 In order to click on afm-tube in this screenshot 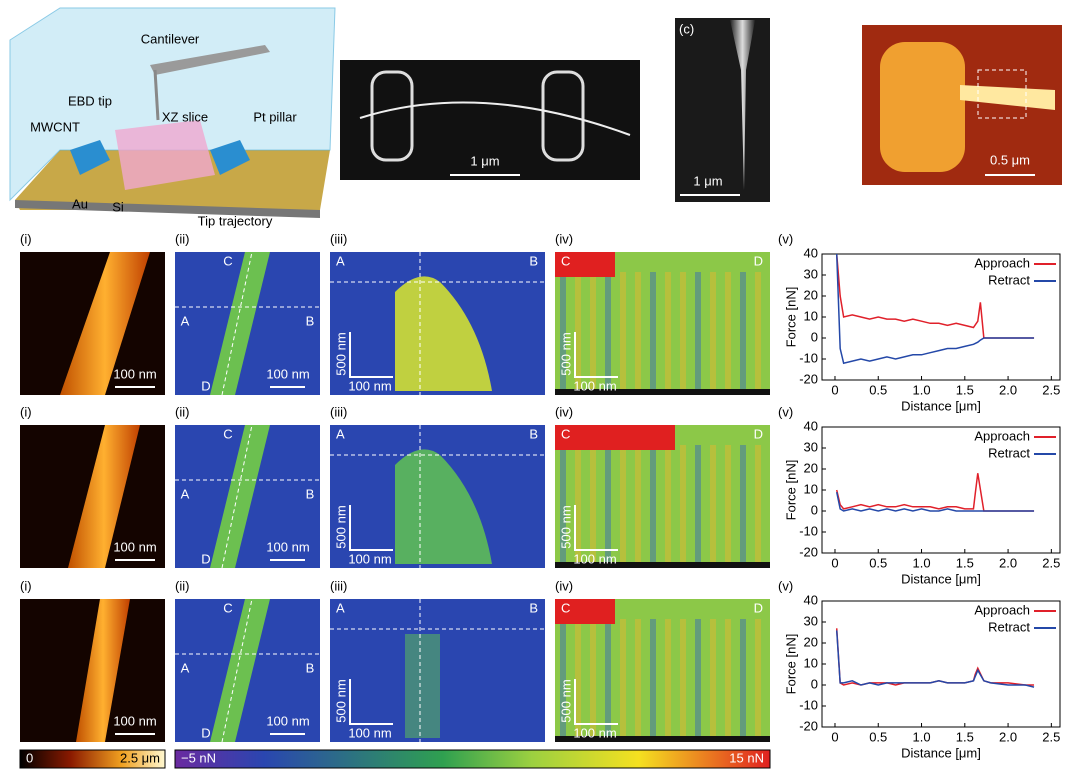, I will do `click(1007, 97)`.